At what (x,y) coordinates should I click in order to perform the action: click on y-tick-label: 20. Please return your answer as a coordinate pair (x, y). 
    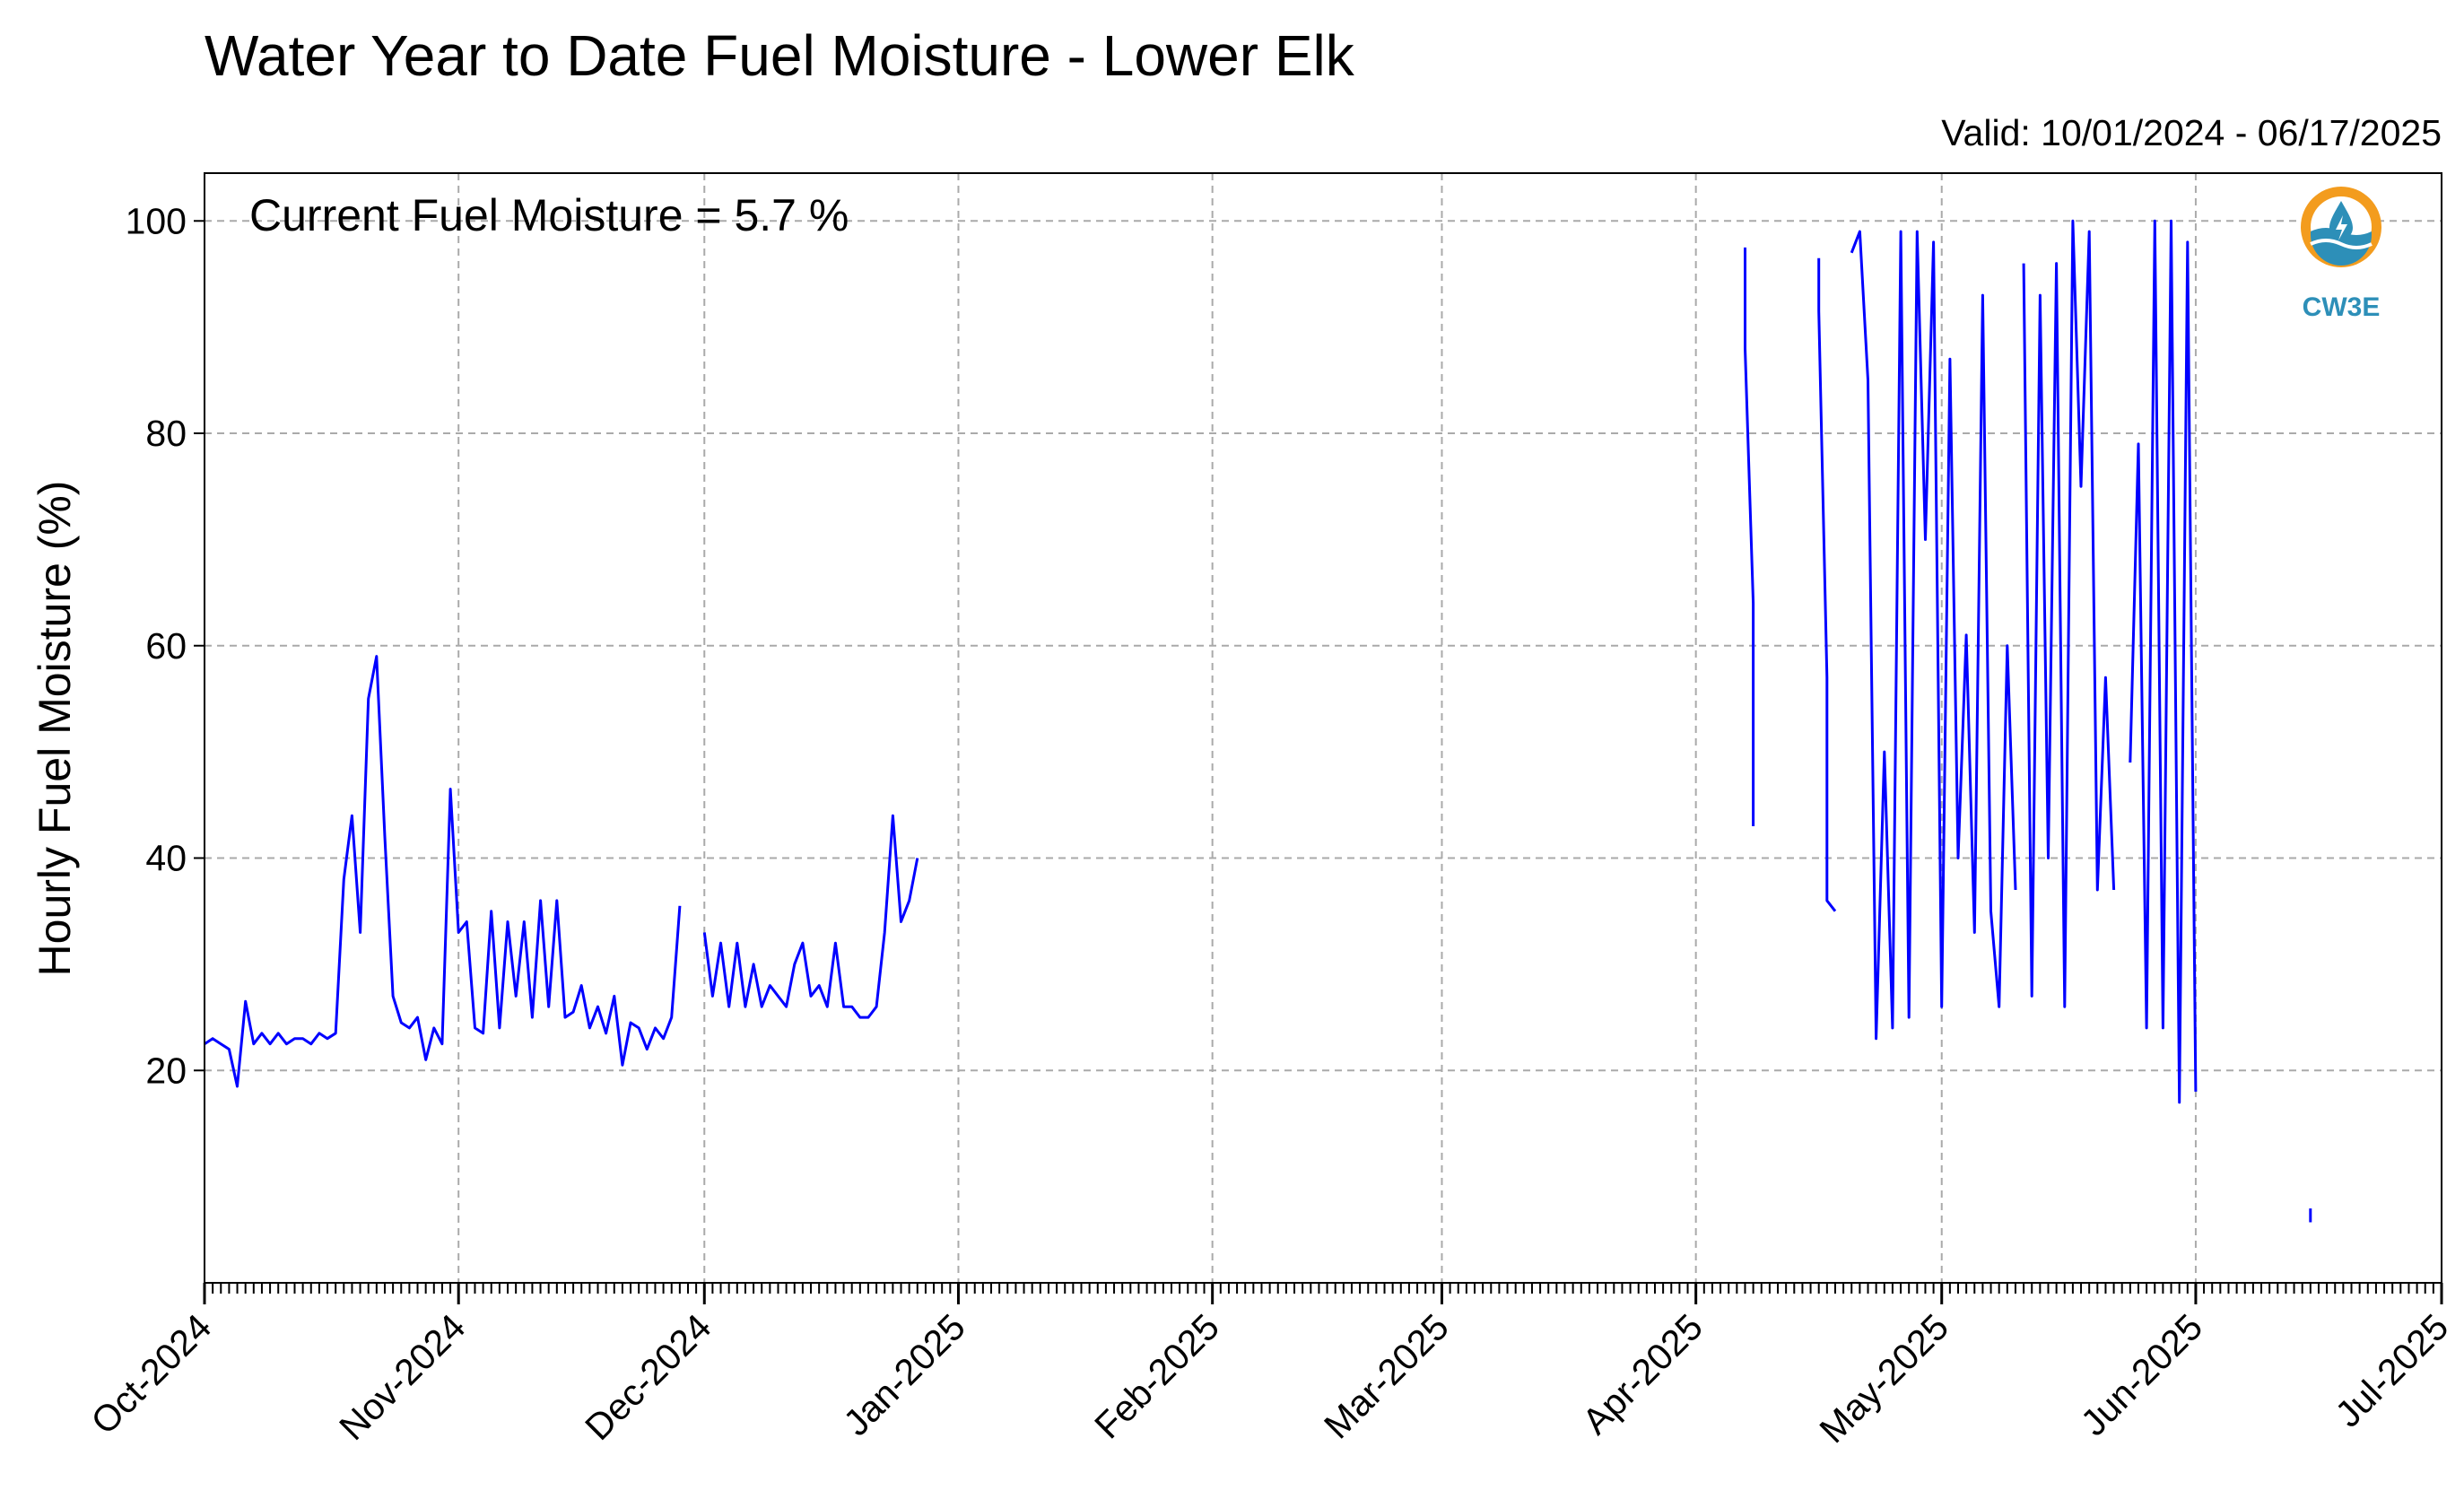
    Looking at the image, I should click on (166, 1070).